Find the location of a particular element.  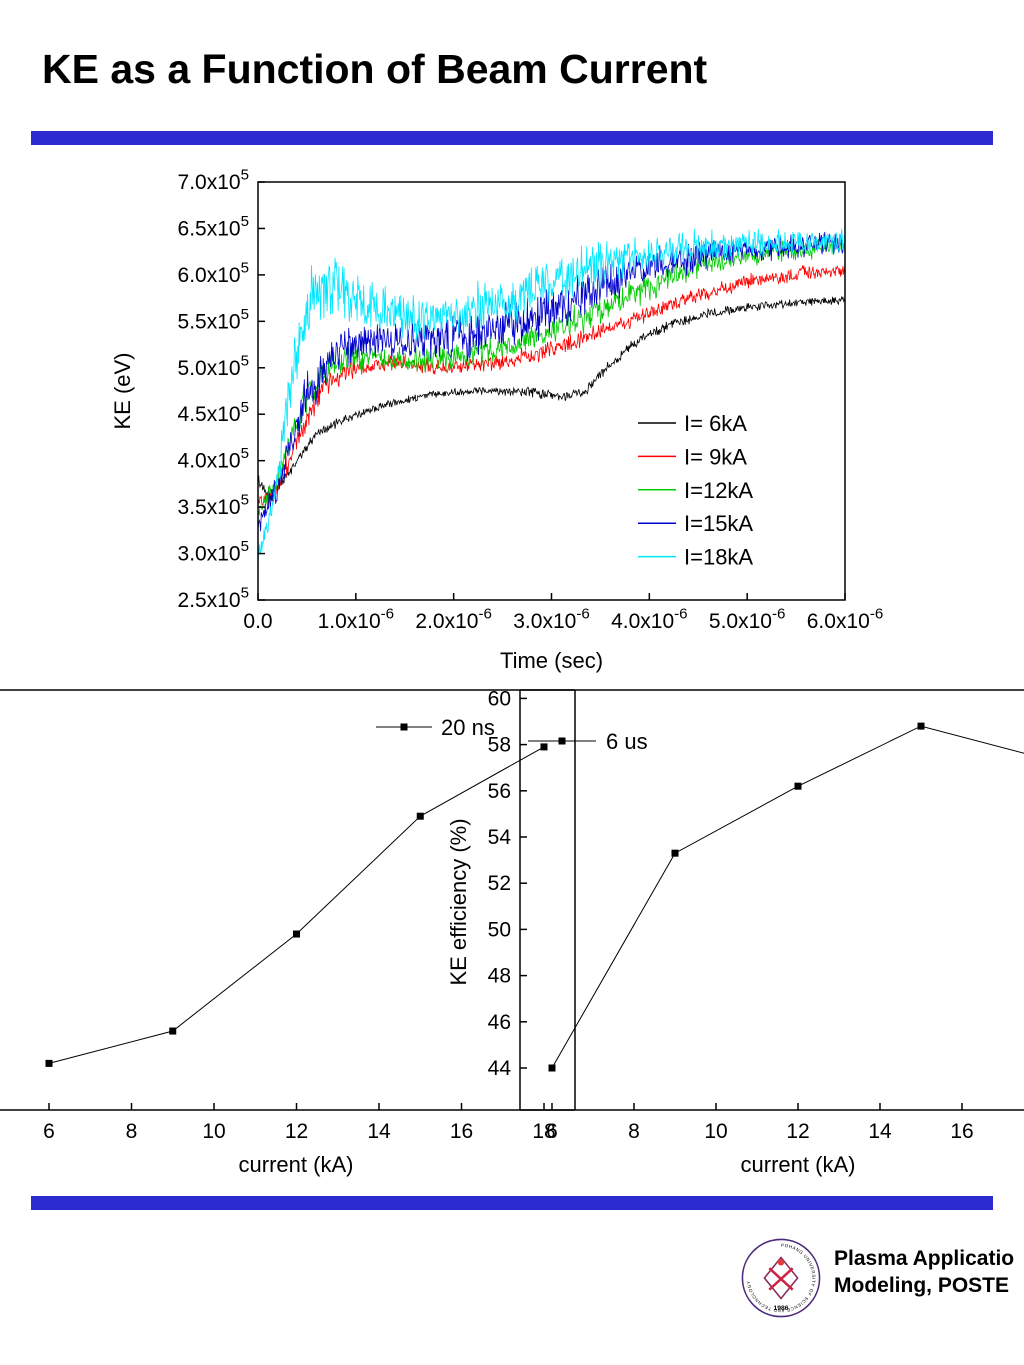

y-tick-label: 3.0x10⁵ is located at coordinates (213, 551).